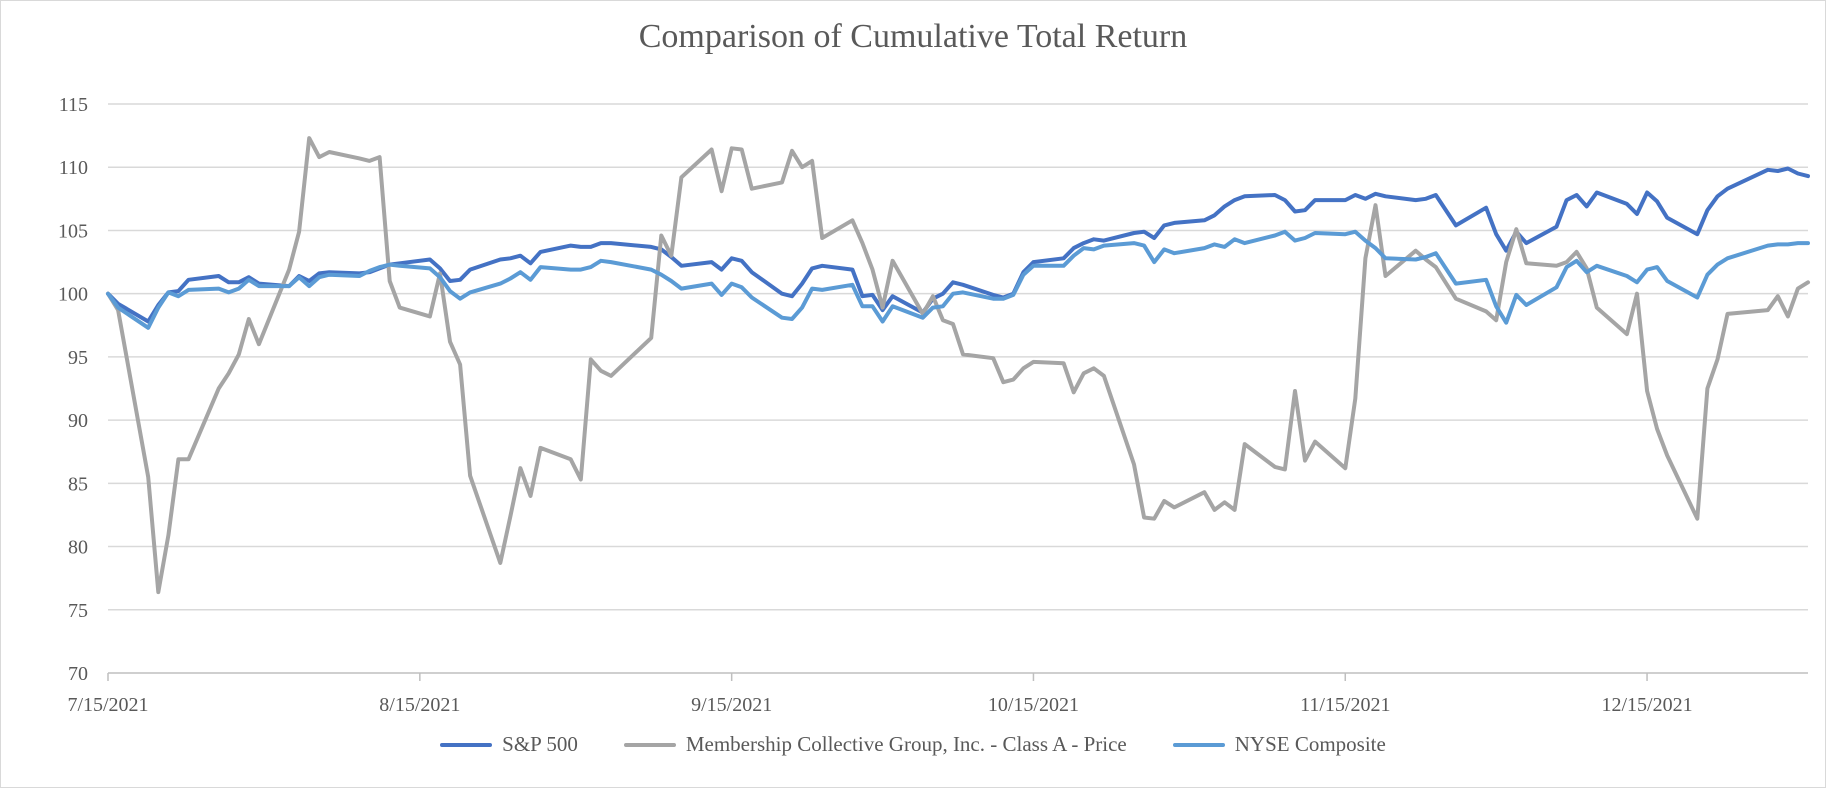 The width and height of the screenshot is (1826, 788). I want to click on y-tick-label-85: 85, so click(78, 484).